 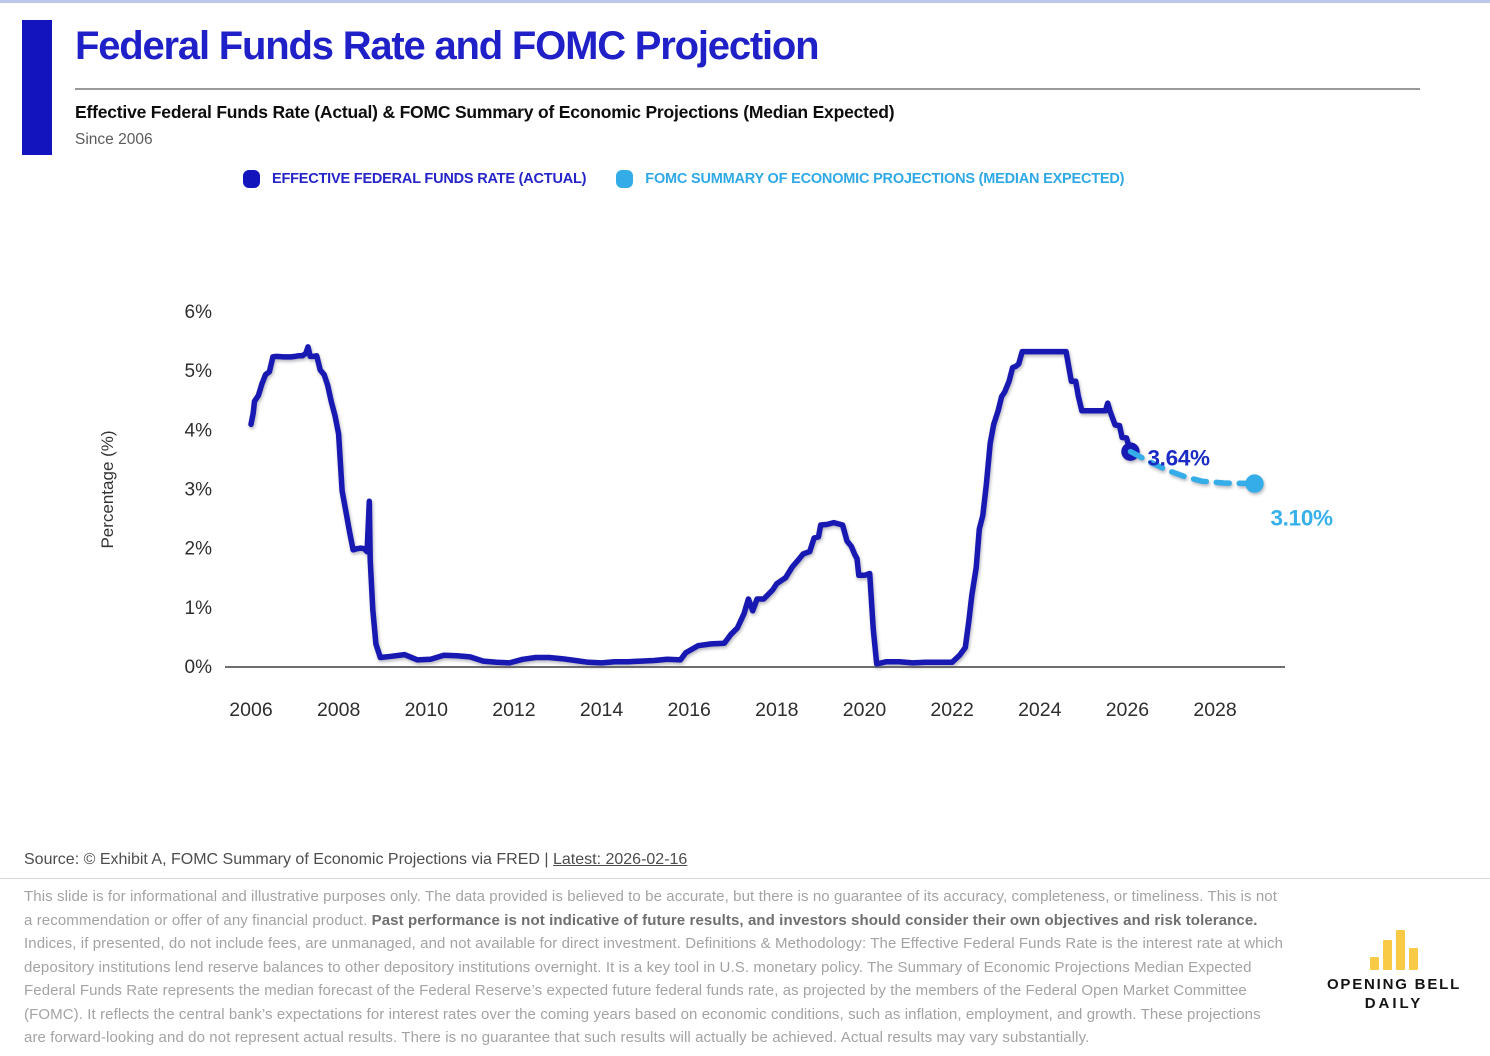 What do you see at coordinates (1394, 949) in the screenshot?
I see `bar-chart-logo-icon` at bounding box center [1394, 949].